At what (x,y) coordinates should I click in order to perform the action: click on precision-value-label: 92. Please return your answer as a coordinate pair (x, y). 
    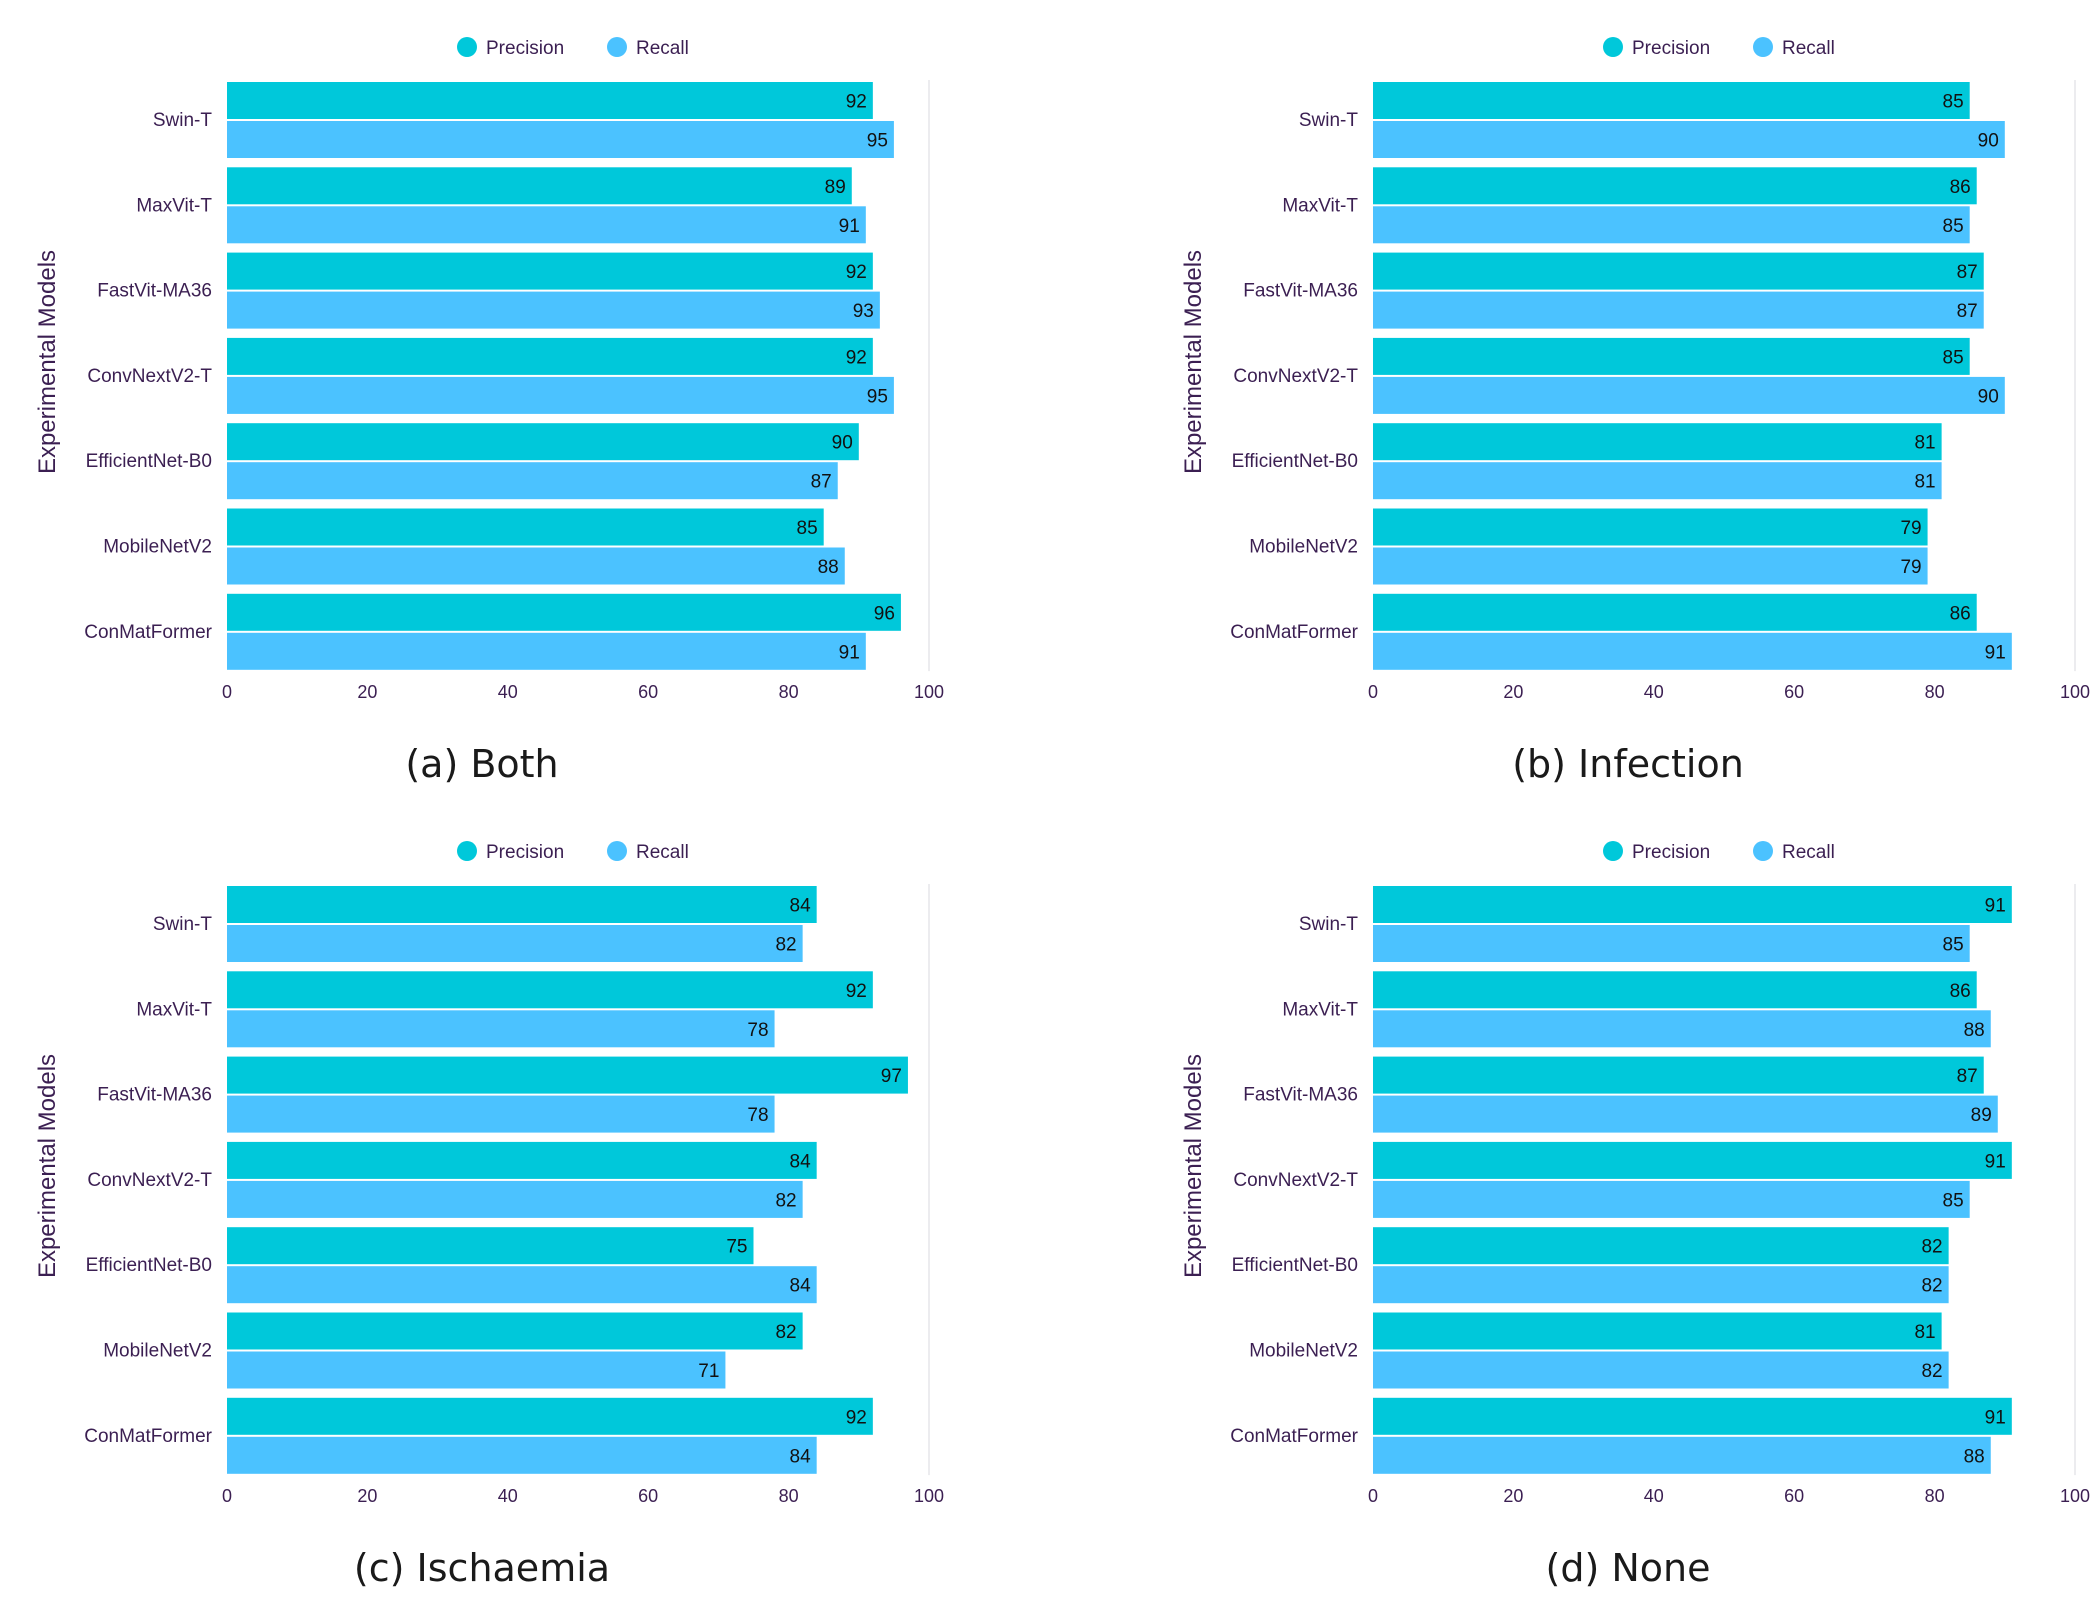
    Looking at the image, I should click on (856, 102).